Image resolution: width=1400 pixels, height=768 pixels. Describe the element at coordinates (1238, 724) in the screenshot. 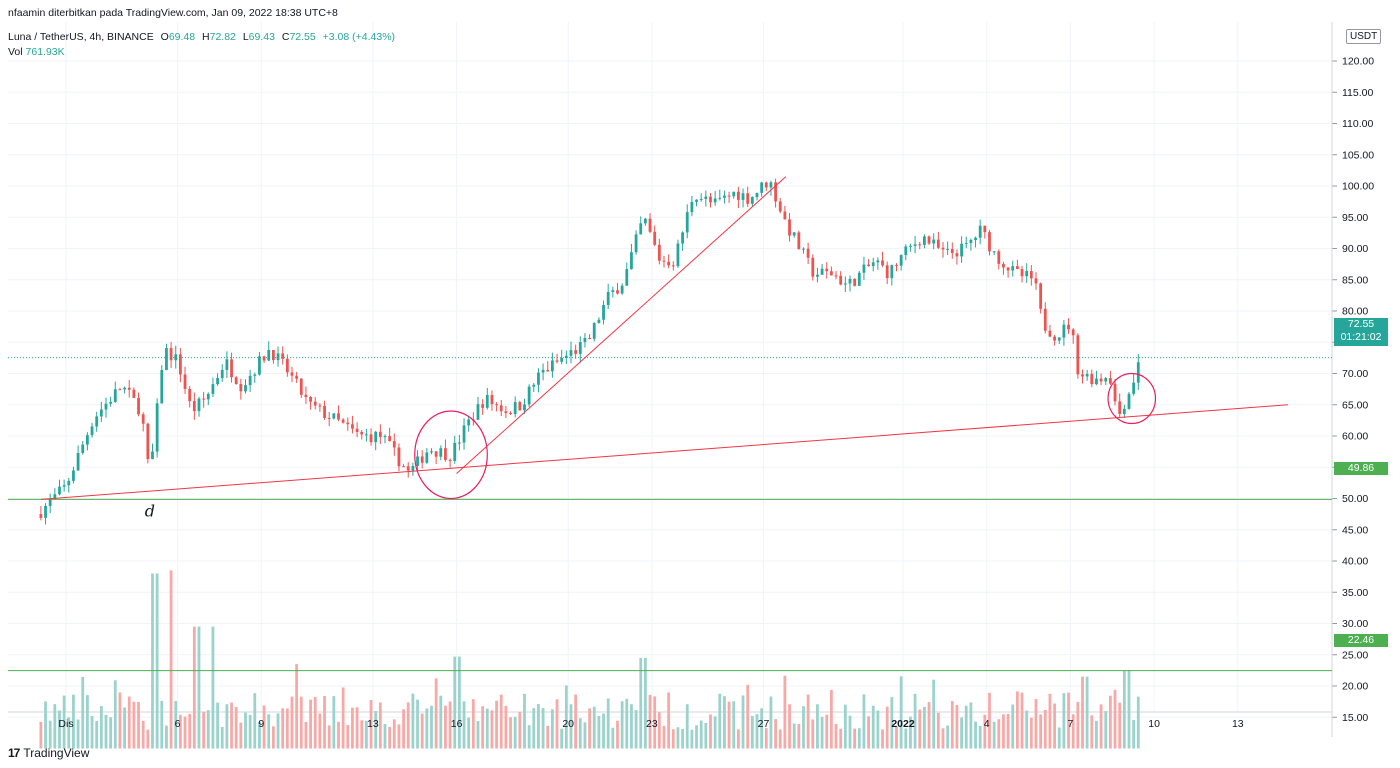

I see `x-tick-label: 13` at that location.